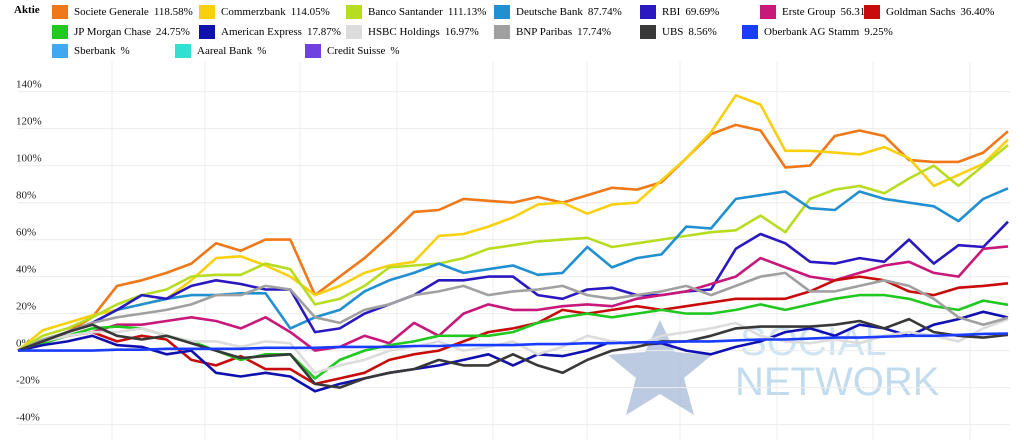 The height and width of the screenshot is (440, 1024). Describe the element at coordinates (977, 12) in the screenshot. I see `legend-value: 36.40%` at that location.